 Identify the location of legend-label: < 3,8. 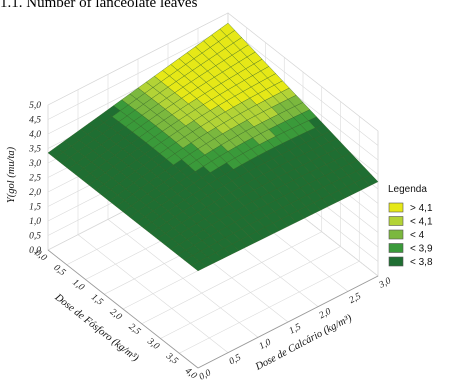
(421, 262).